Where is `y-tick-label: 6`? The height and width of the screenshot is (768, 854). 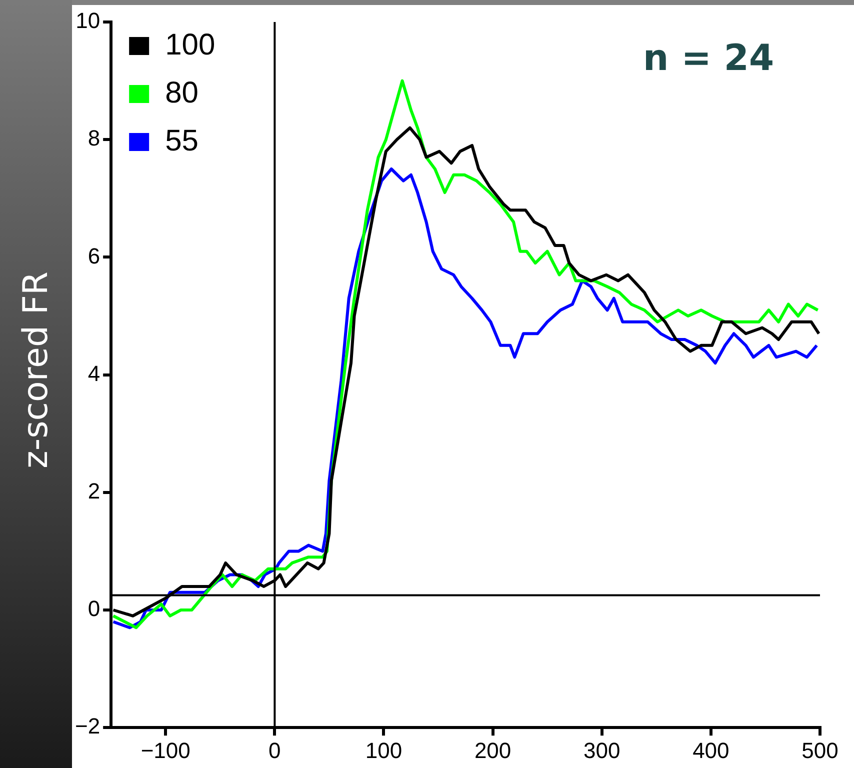 y-tick-label: 6 is located at coordinates (94, 255).